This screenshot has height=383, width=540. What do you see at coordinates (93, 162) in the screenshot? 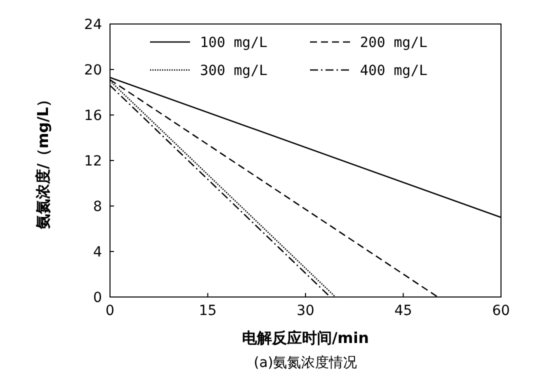
I see `y-tick-label: 12` at bounding box center [93, 162].